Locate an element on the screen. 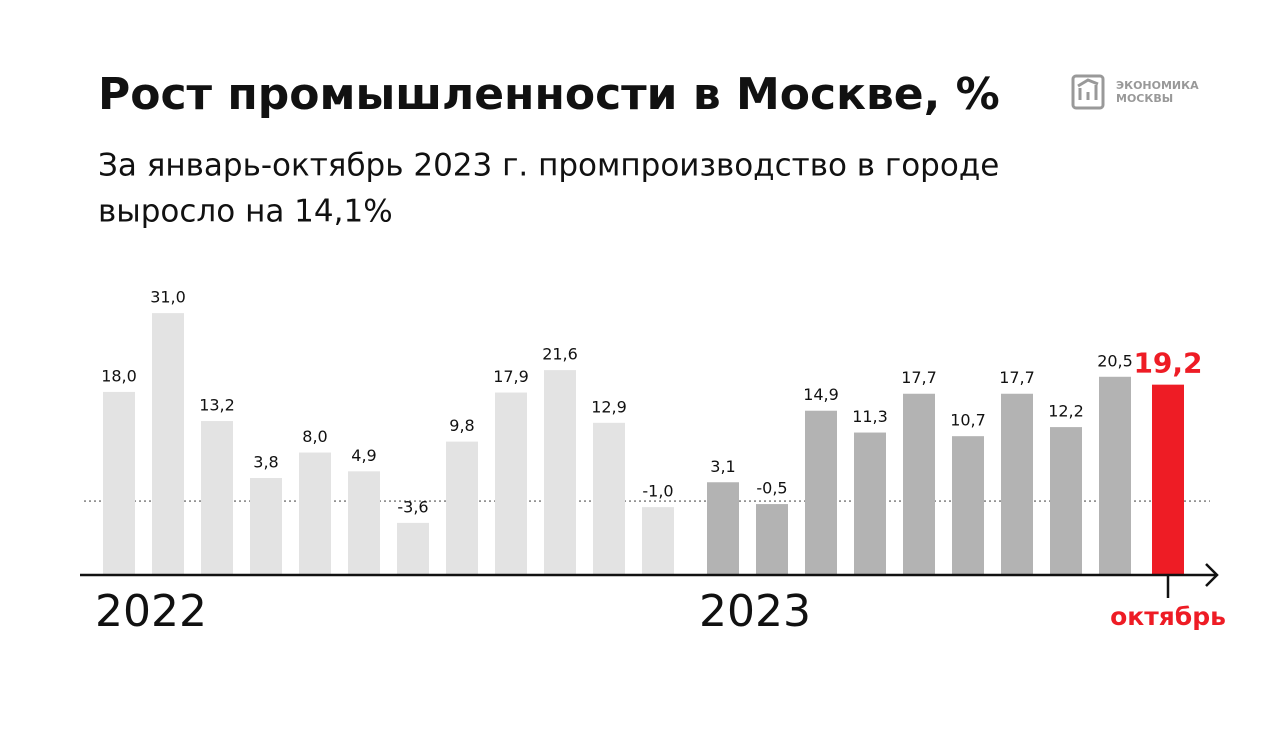  value-label: 10,7 is located at coordinates (968, 420).